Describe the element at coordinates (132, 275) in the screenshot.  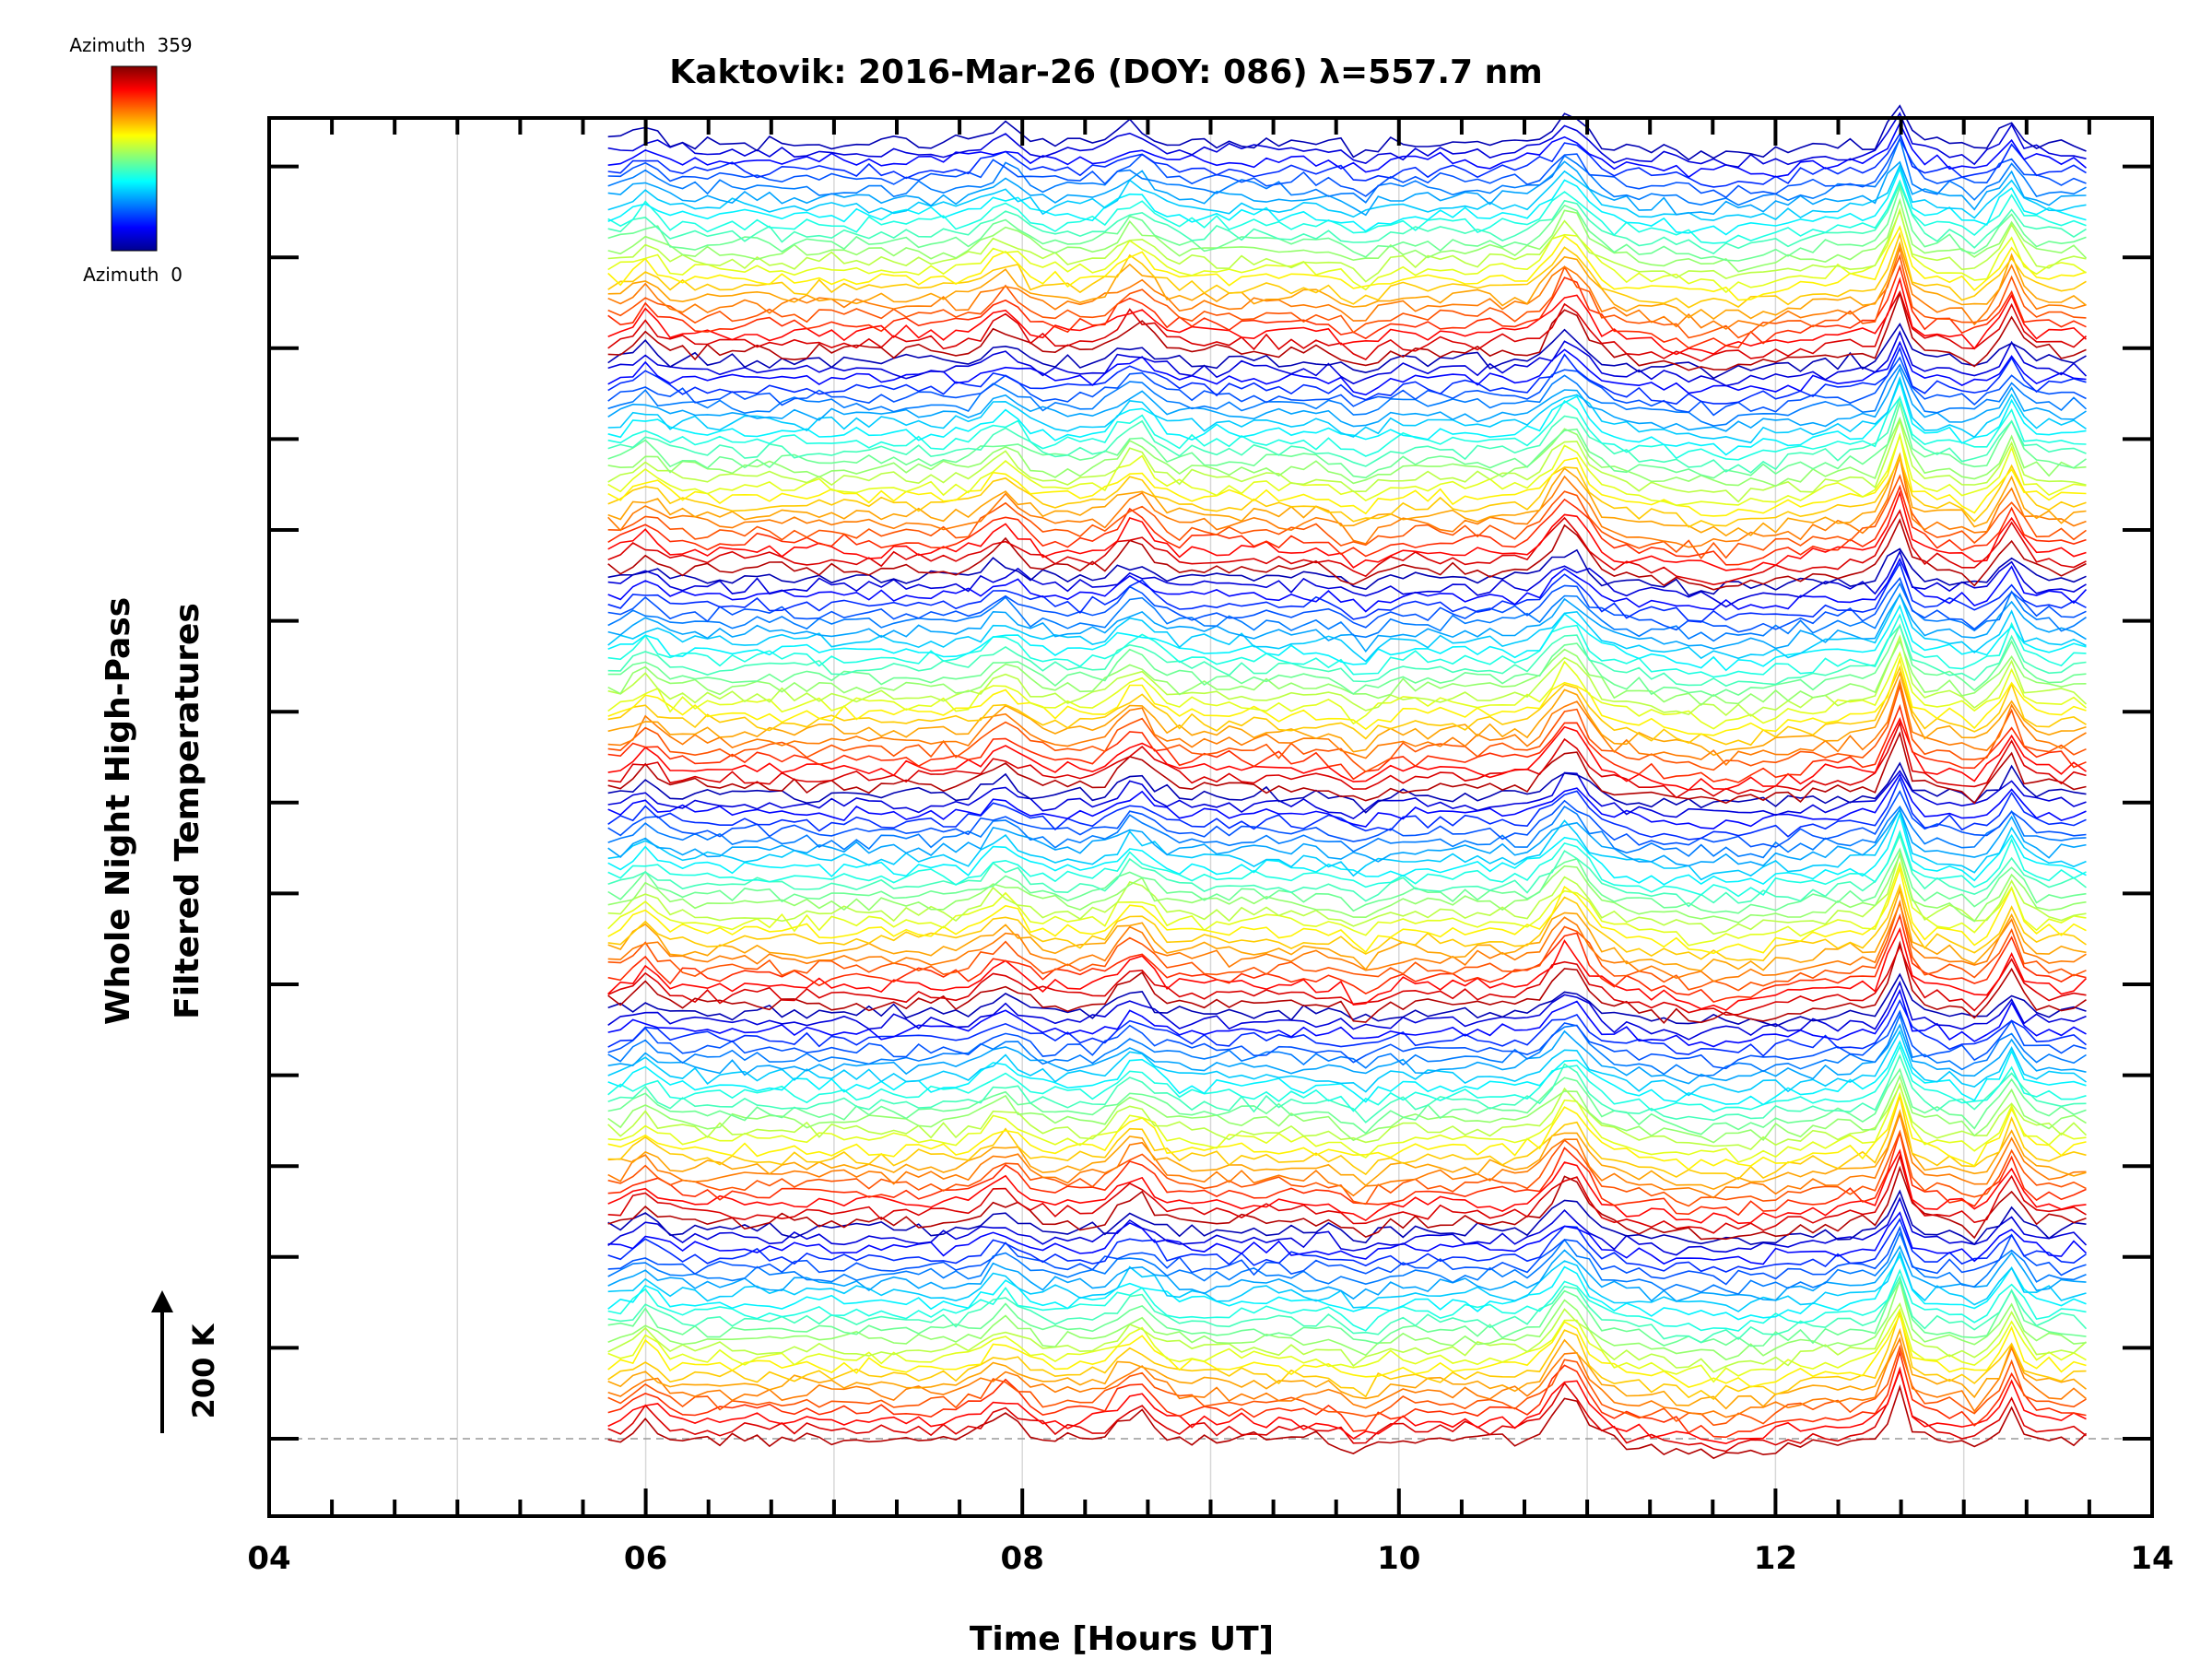
I see `colorbar-bottom-label: Azimuth 0` at that location.